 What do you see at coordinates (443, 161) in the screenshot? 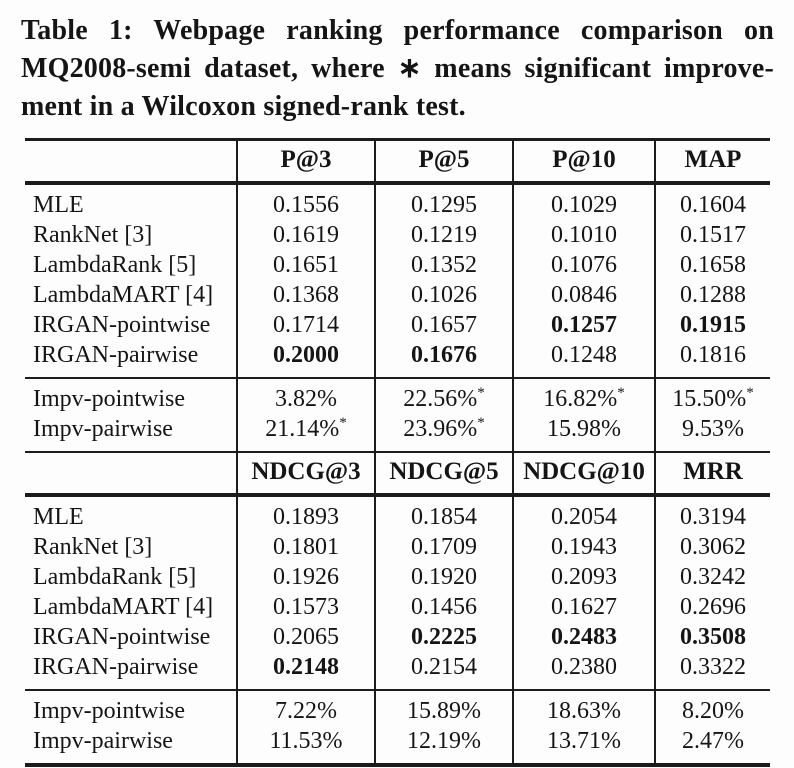
I see `column-header: P@5` at bounding box center [443, 161].